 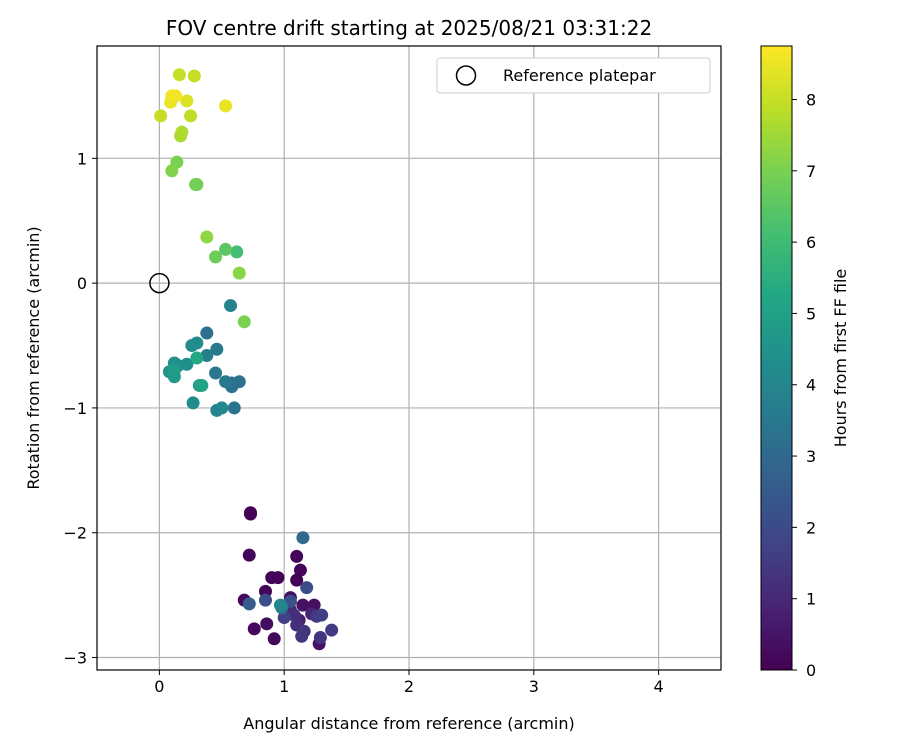 What do you see at coordinates (75, 658) in the screenshot?
I see `y-tick-label: −3` at bounding box center [75, 658].